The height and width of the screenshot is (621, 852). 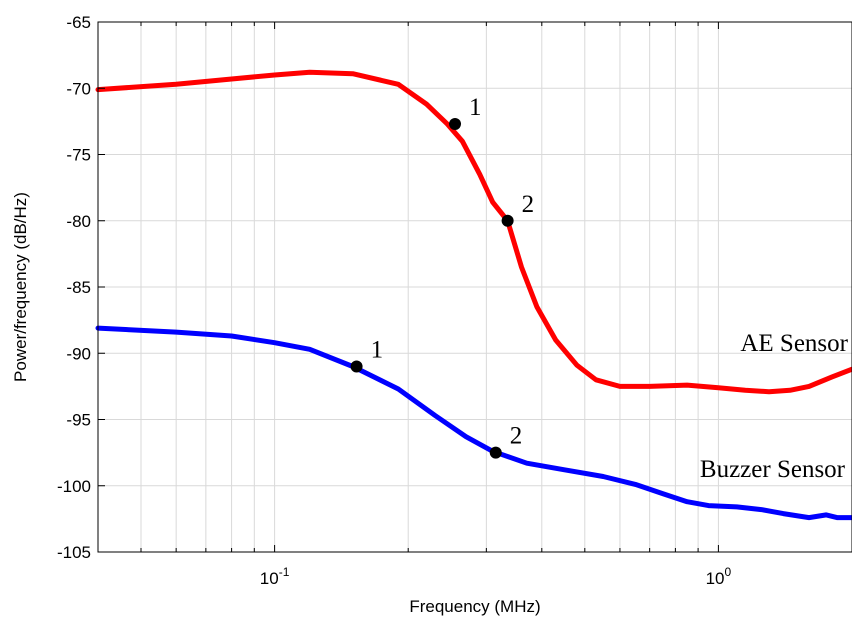 I want to click on y-tick-label: -100, so click(x=74, y=486).